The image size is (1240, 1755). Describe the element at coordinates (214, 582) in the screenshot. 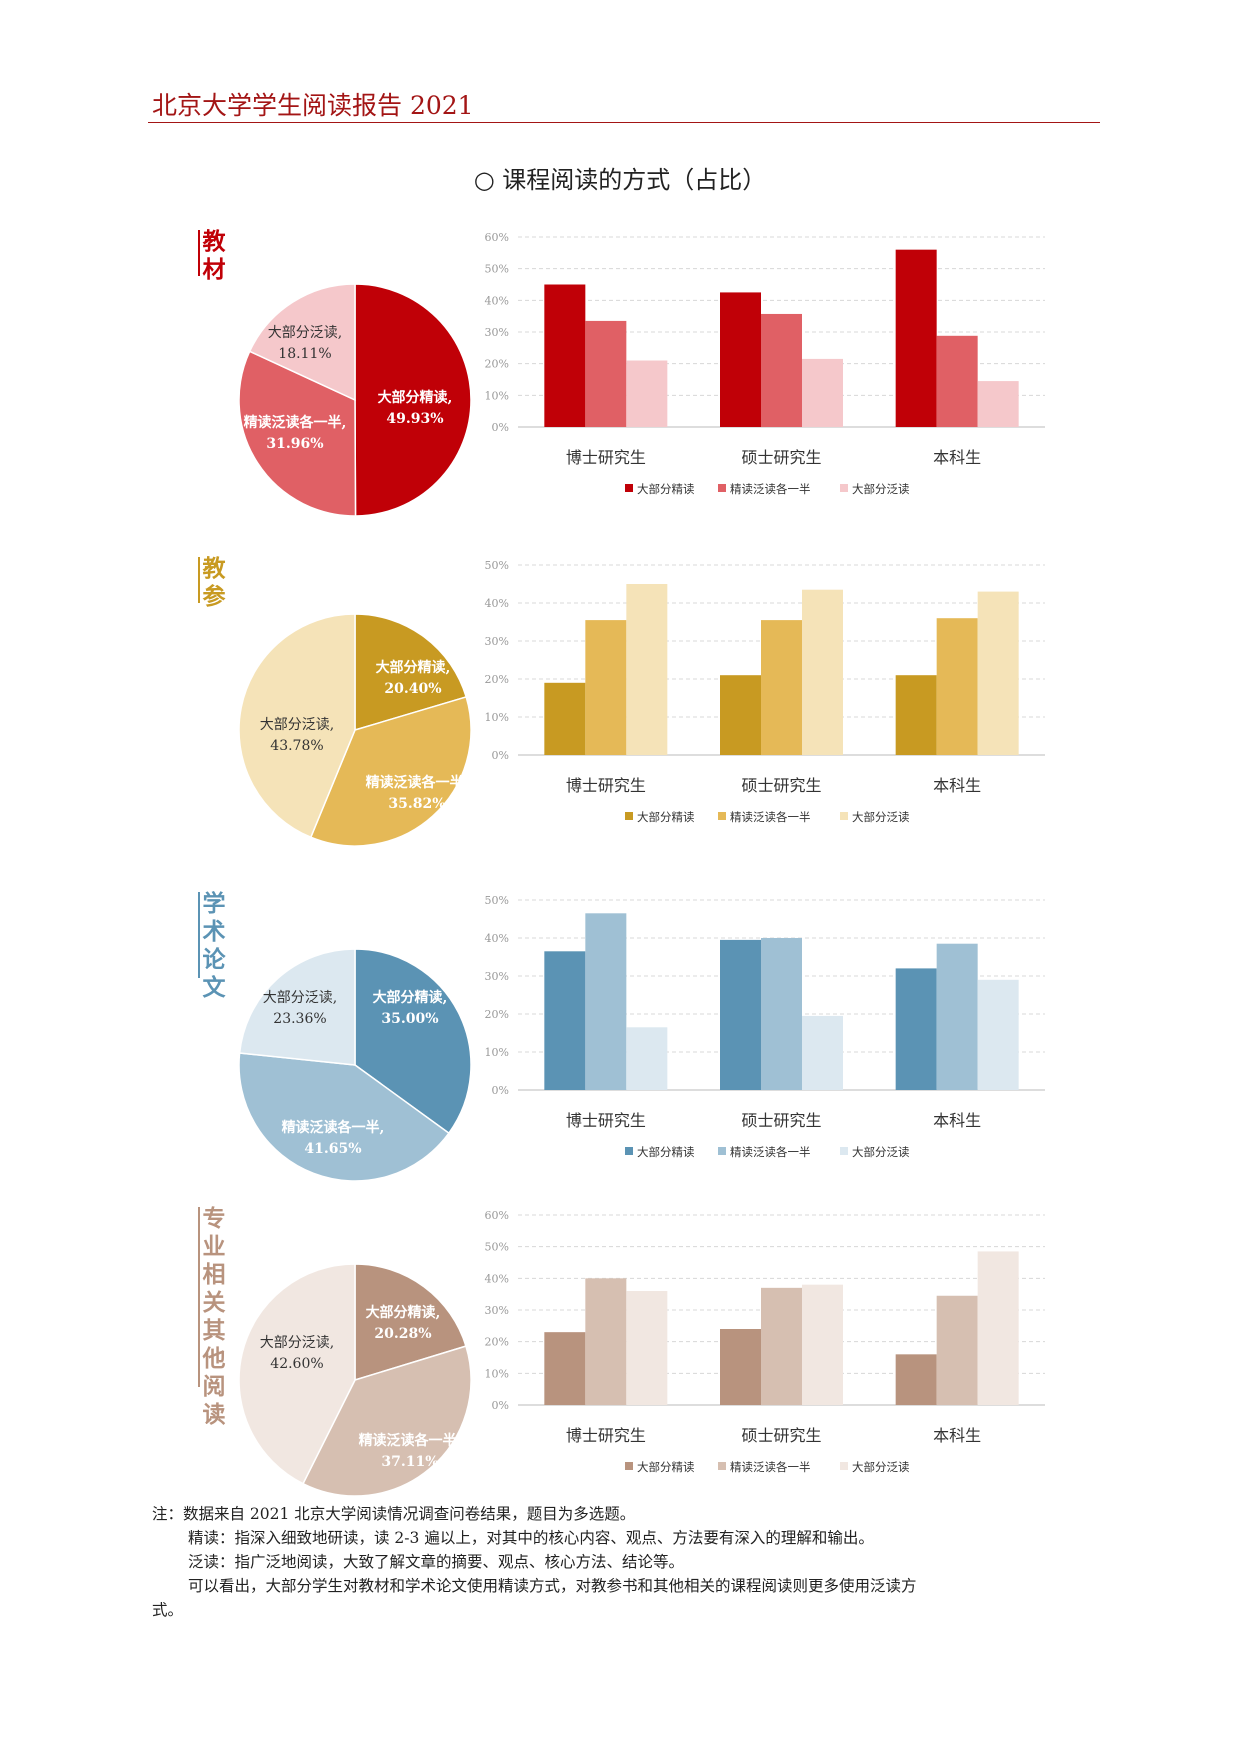

I see `category-label: 教参` at that location.